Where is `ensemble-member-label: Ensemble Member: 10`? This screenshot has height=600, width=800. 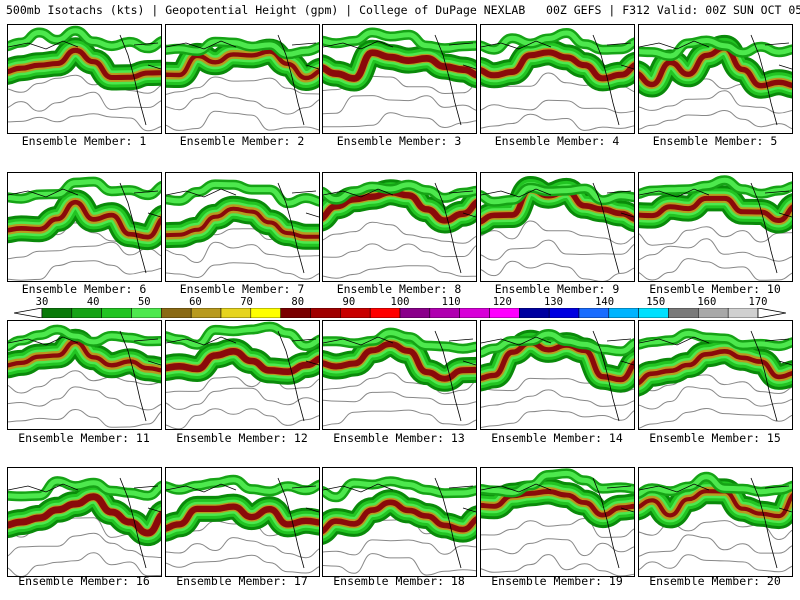
ensemble-member-label: Ensemble Member: 10 is located at coordinates (715, 289).